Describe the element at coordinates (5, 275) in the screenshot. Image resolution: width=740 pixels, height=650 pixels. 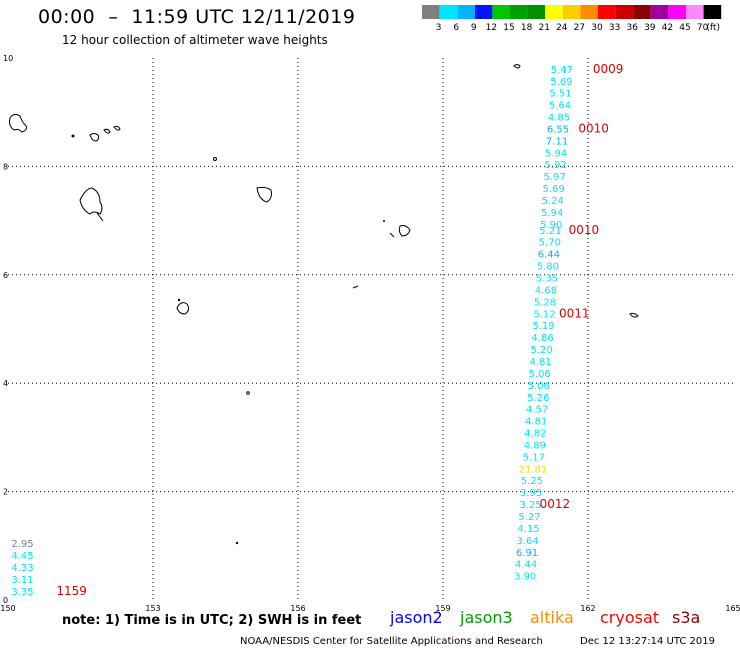
I see `y-tick-label: 6` at that location.